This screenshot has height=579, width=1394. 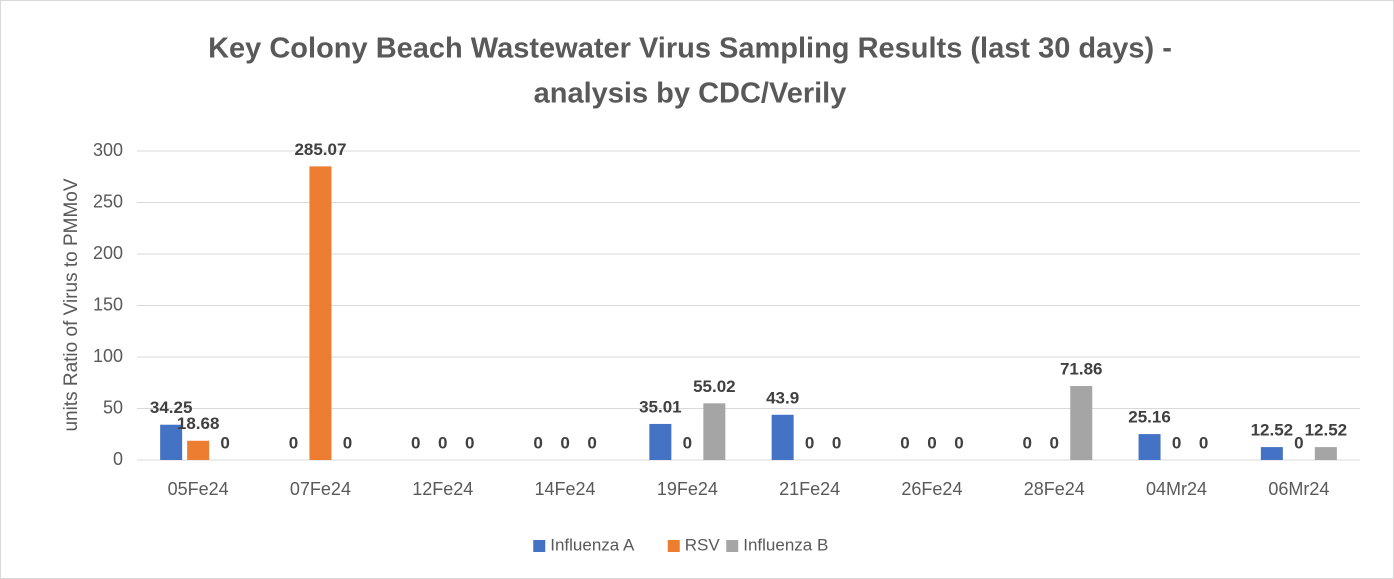 What do you see at coordinates (320, 149) in the screenshot?
I see `data-label: 285.07` at bounding box center [320, 149].